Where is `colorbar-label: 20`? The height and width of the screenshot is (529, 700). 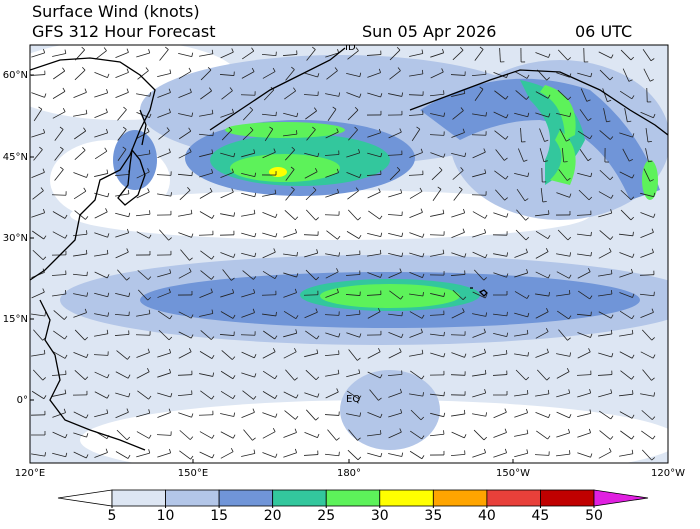 colorbar-label: 20 is located at coordinates (273, 516).